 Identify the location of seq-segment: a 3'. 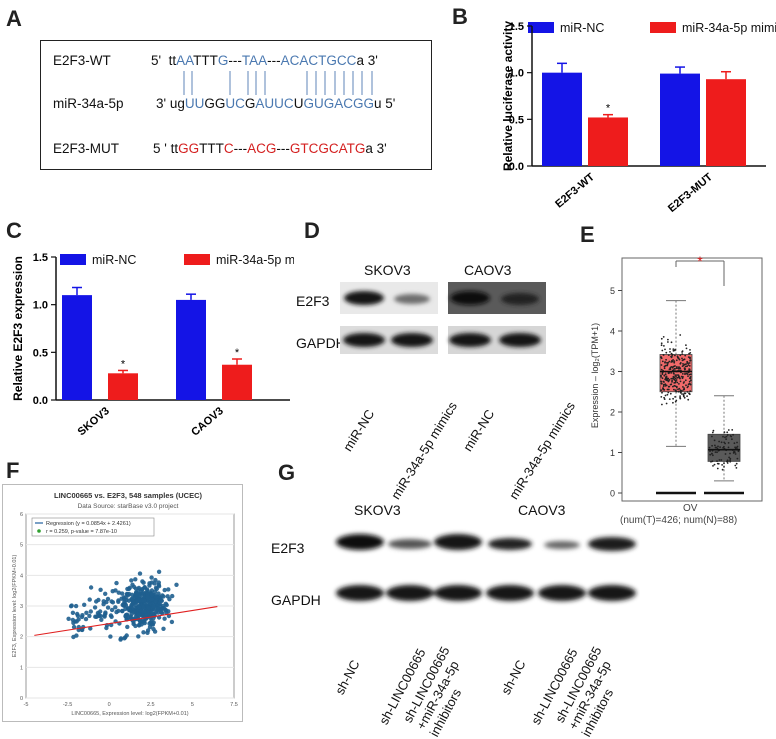
(367, 60).